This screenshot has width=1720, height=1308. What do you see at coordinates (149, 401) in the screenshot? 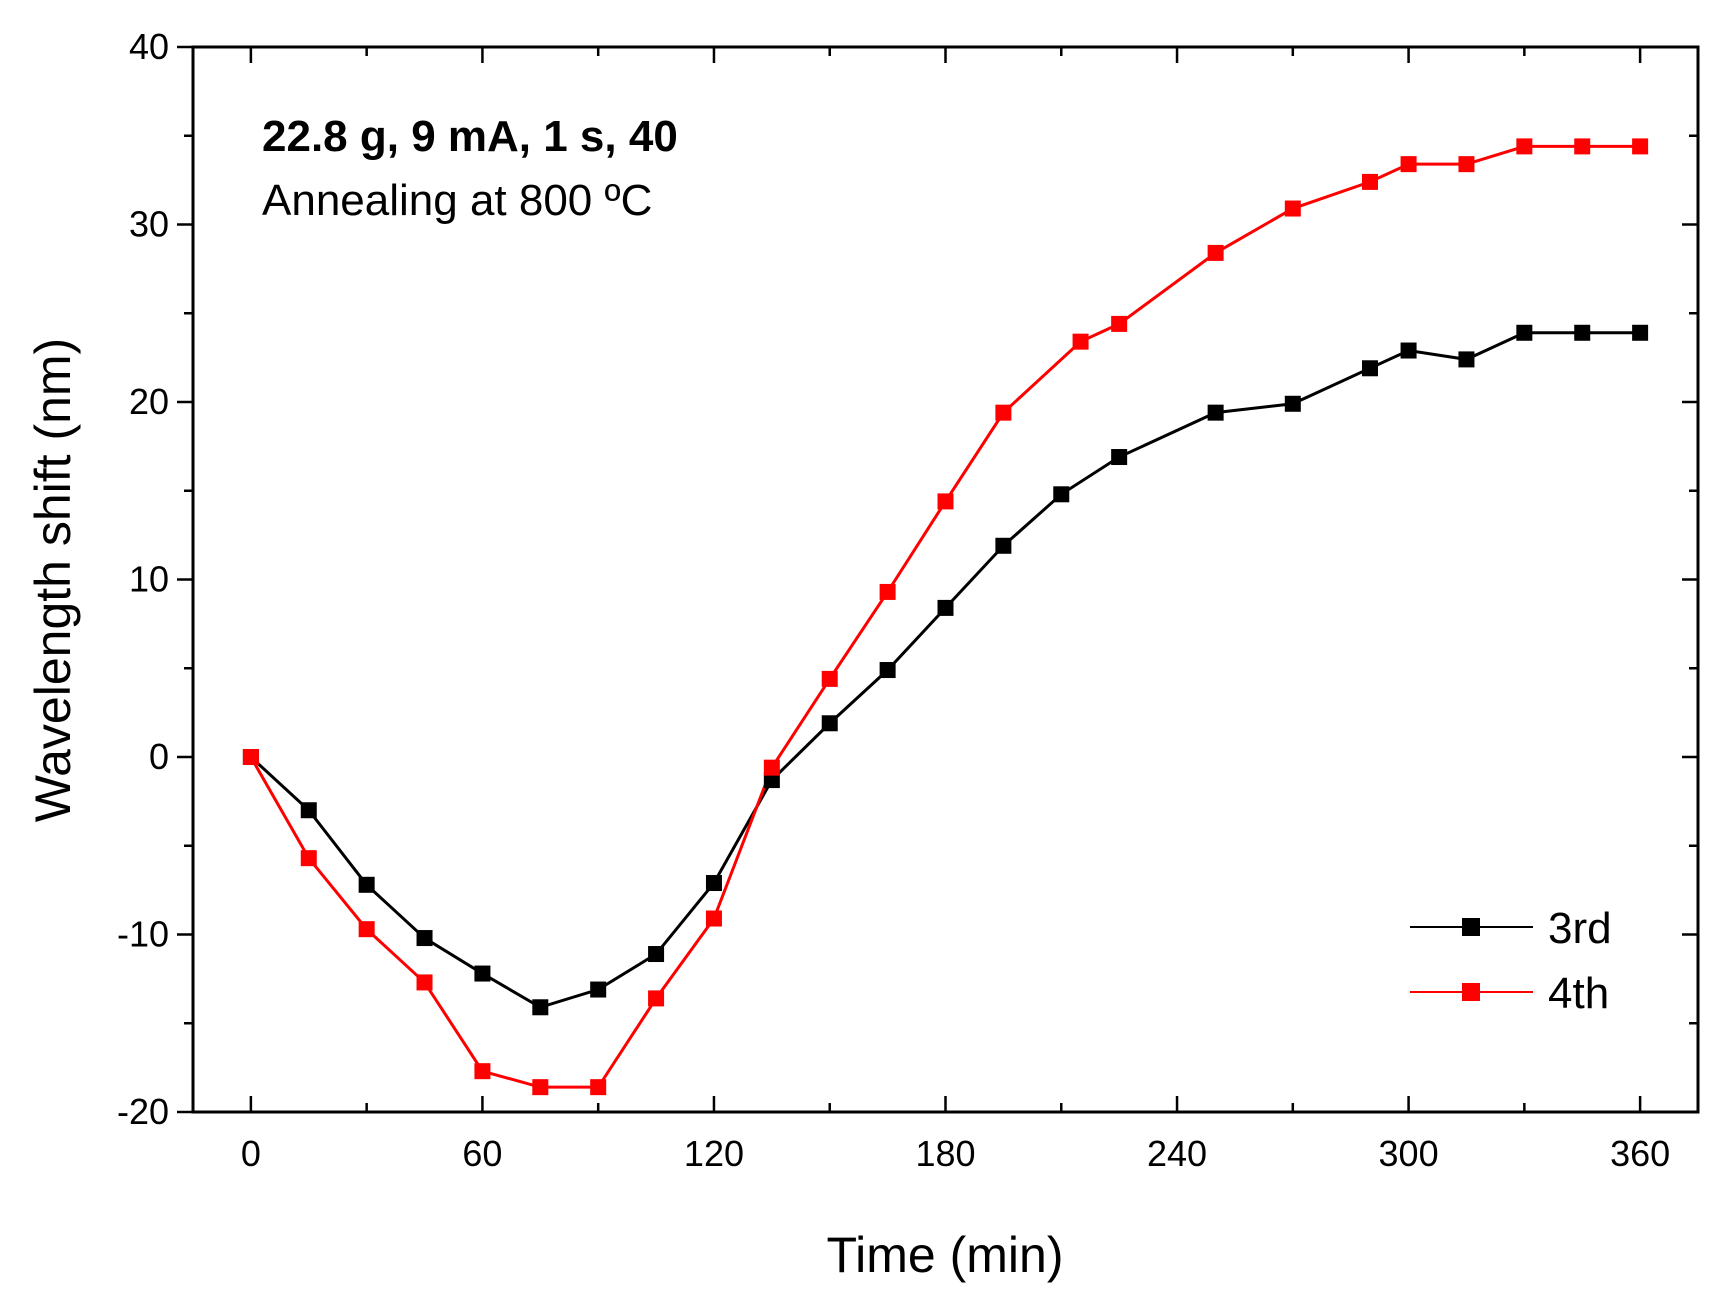
I see `y-tick-label: 20` at bounding box center [149, 401].